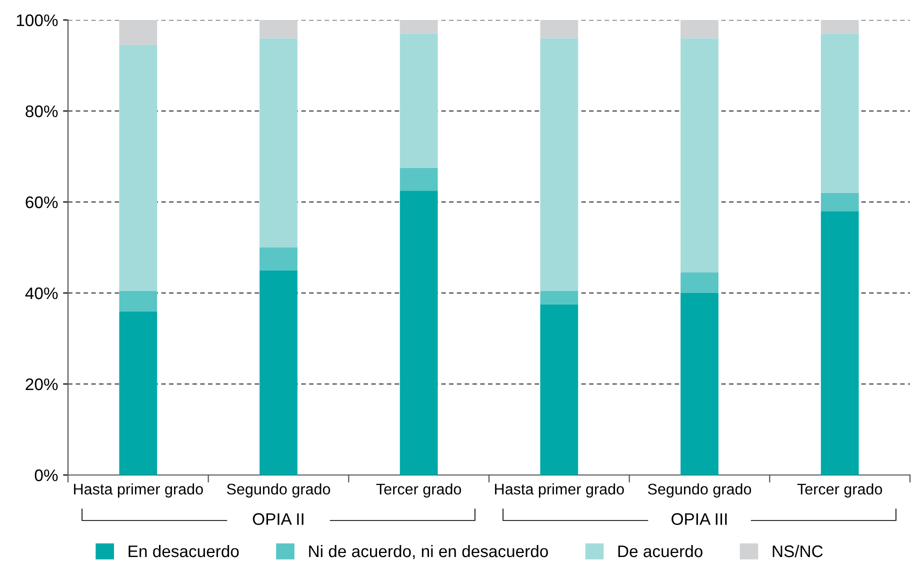 This screenshot has height=567, width=919. What do you see at coordinates (699, 519) in the screenshot?
I see `text: OPIA III` at bounding box center [699, 519].